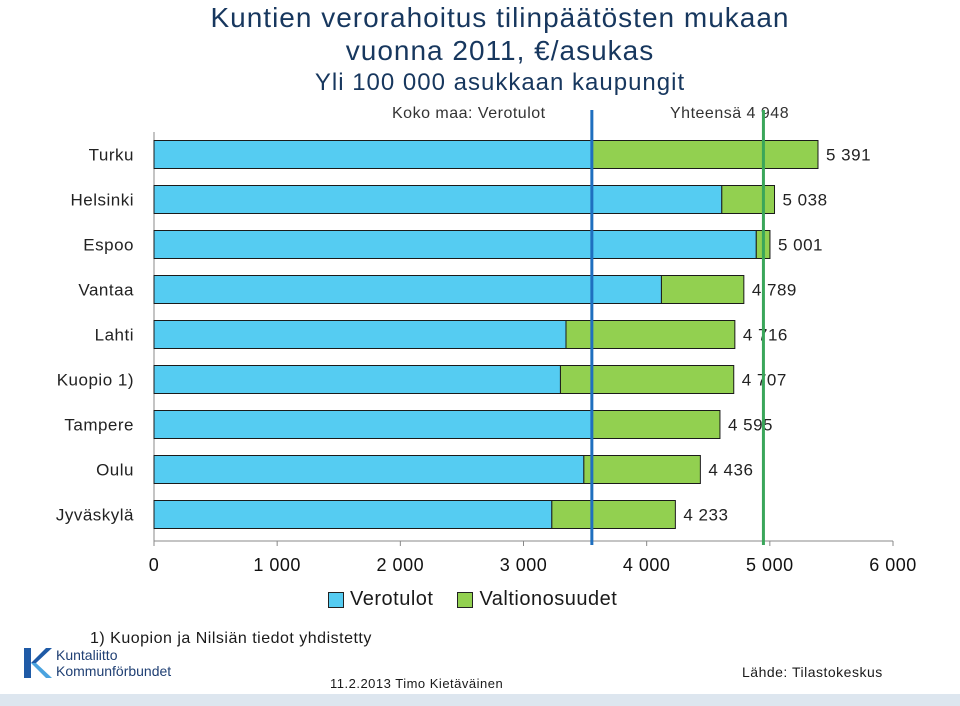 Image resolution: width=960 pixels, height=706 pixels. What do you see at coordinates (465, 599) in the screenshot?
I see `legend-swatch-valtionosuudet` at bounding box center [465, 599].